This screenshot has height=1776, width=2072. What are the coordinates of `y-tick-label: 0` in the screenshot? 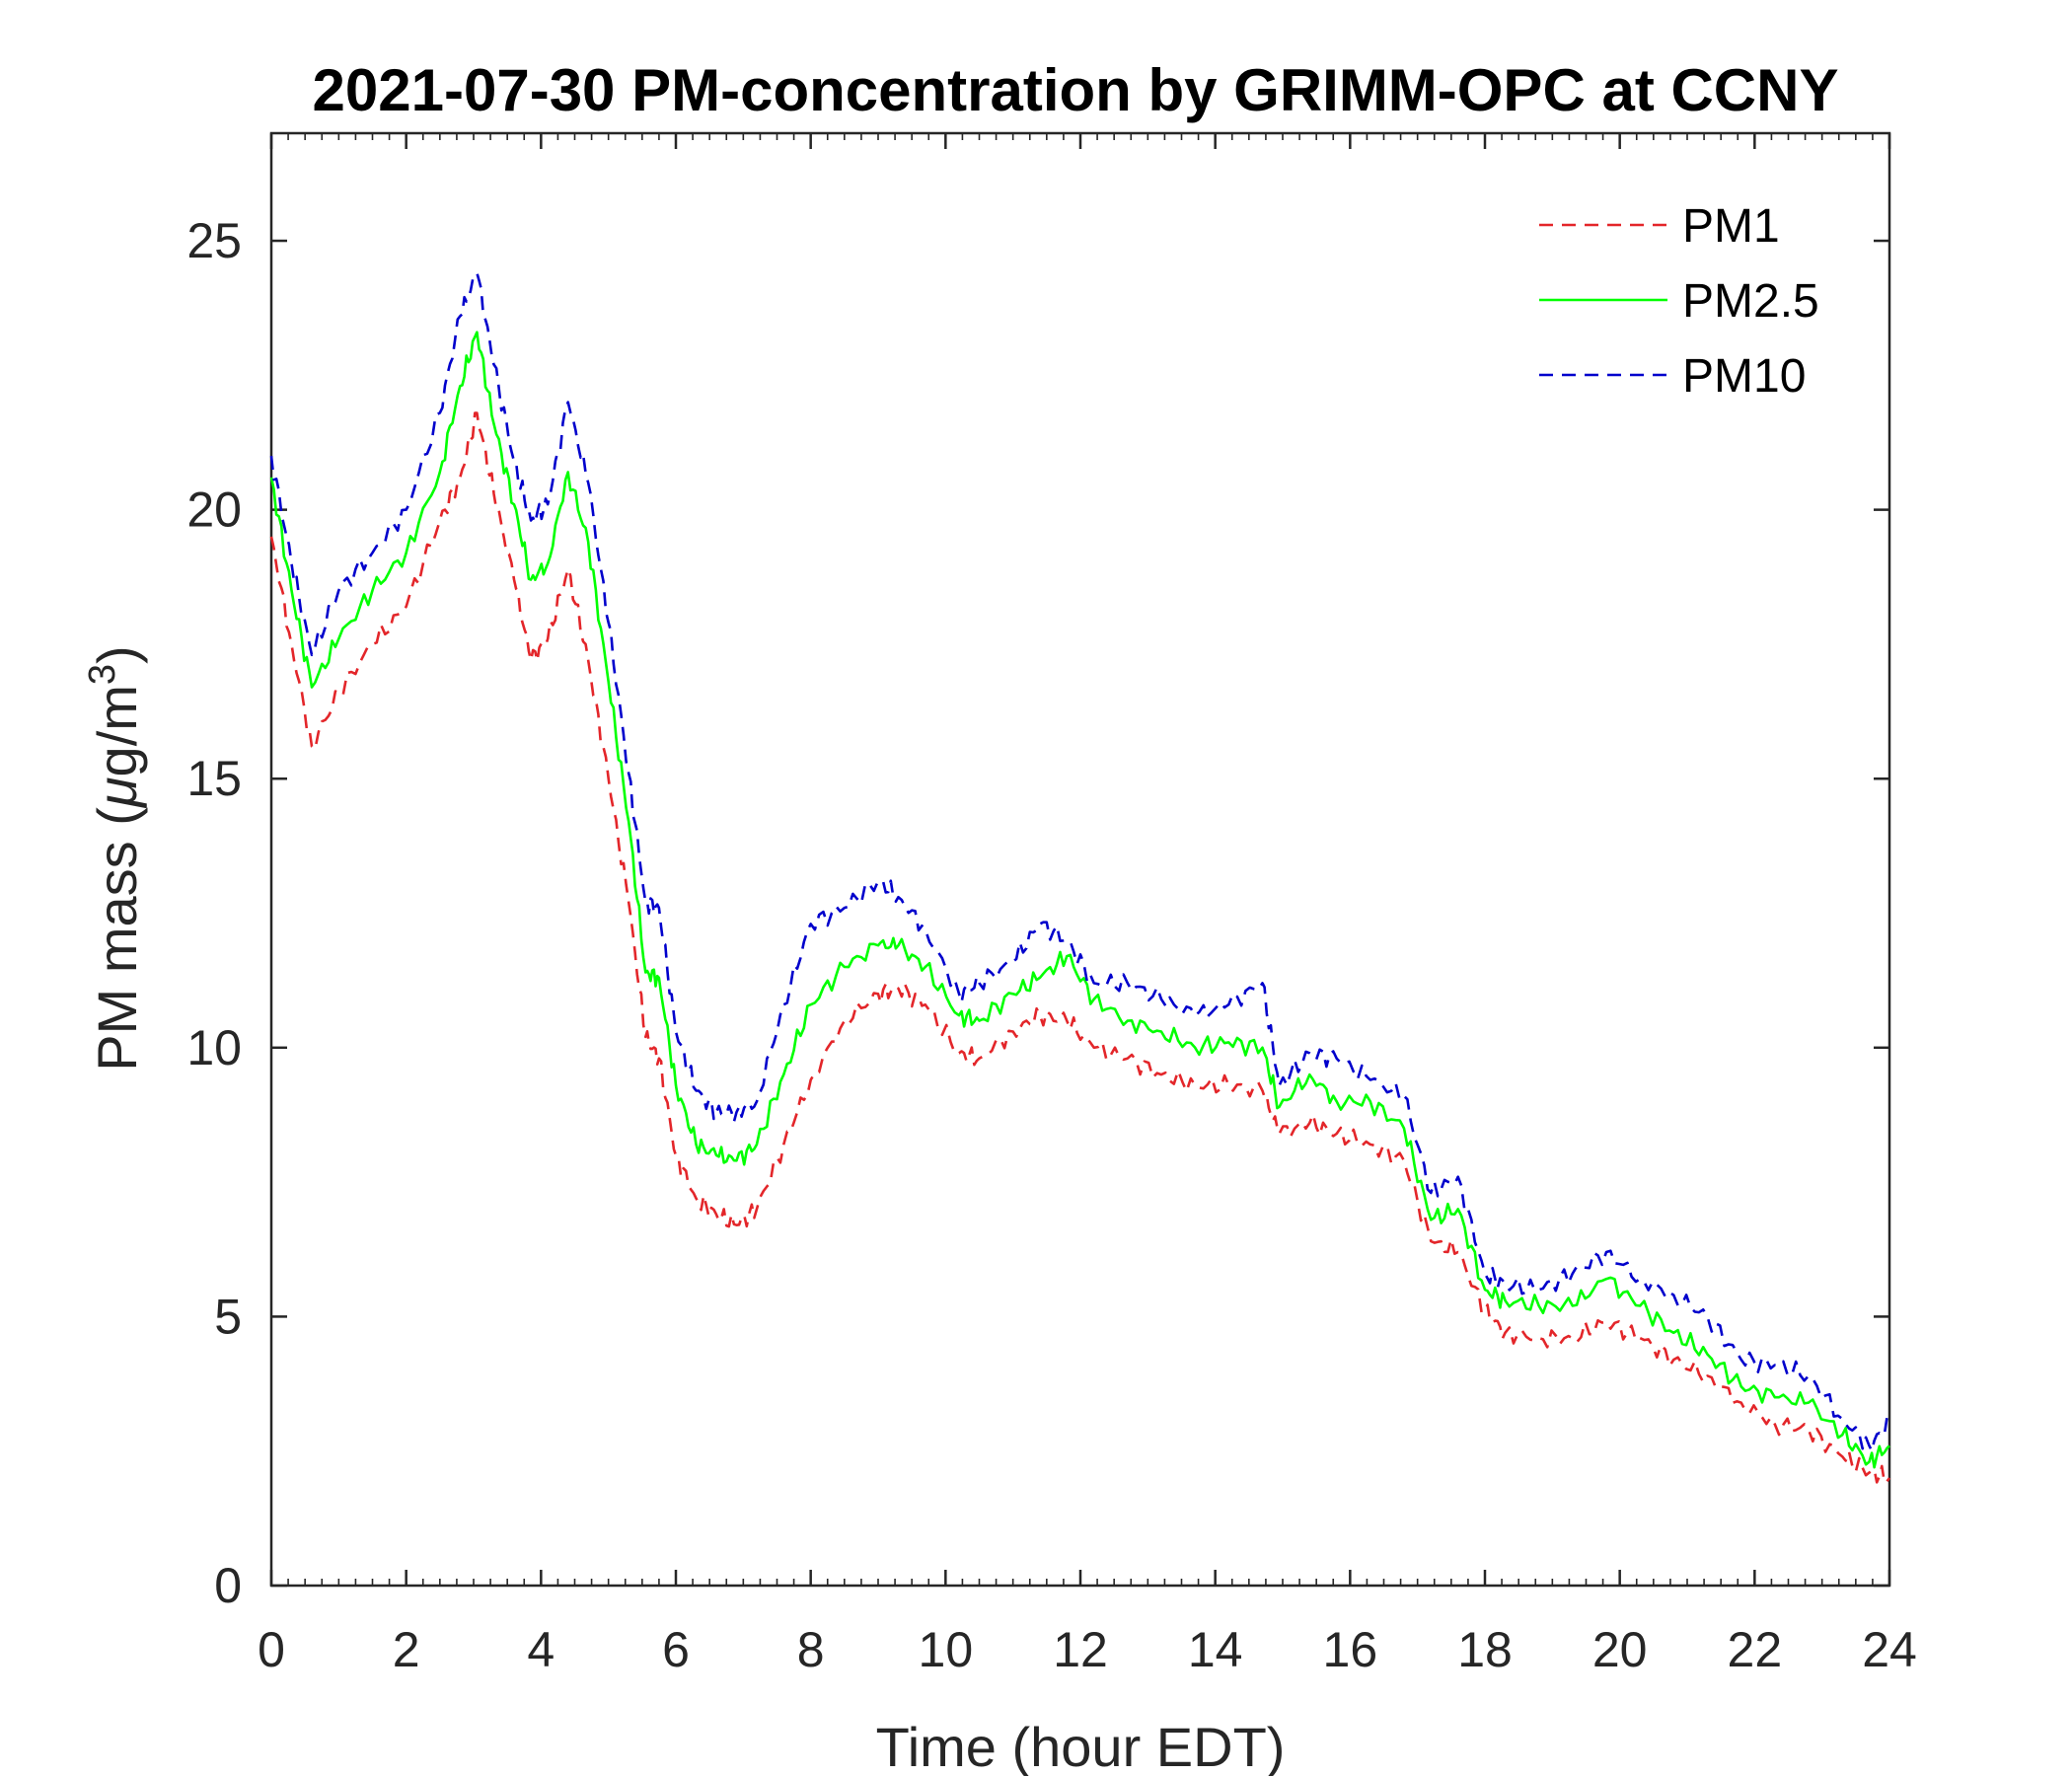 It's located at (228, 1586).